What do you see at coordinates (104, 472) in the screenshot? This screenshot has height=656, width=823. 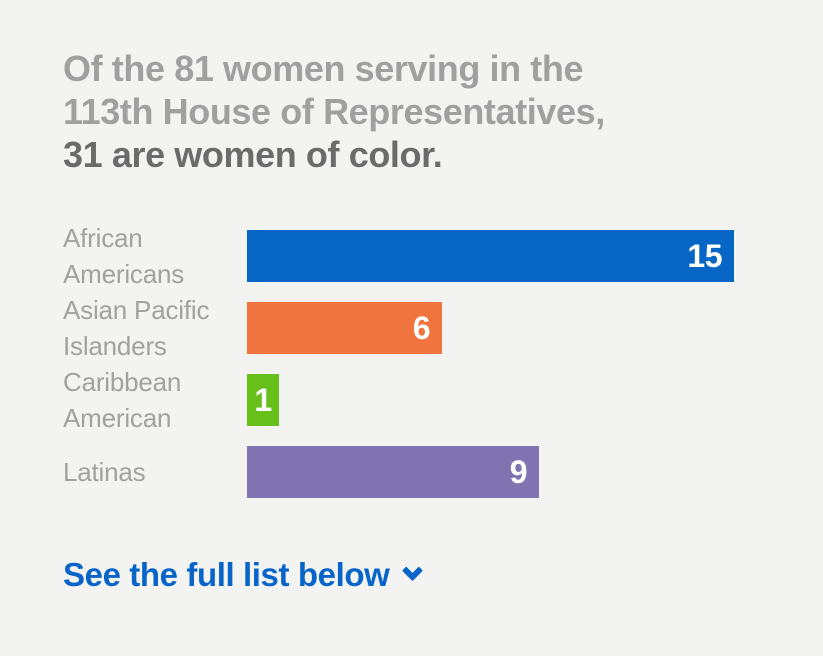 I see `category-label: Latinas` at bounding box center [104, 472].